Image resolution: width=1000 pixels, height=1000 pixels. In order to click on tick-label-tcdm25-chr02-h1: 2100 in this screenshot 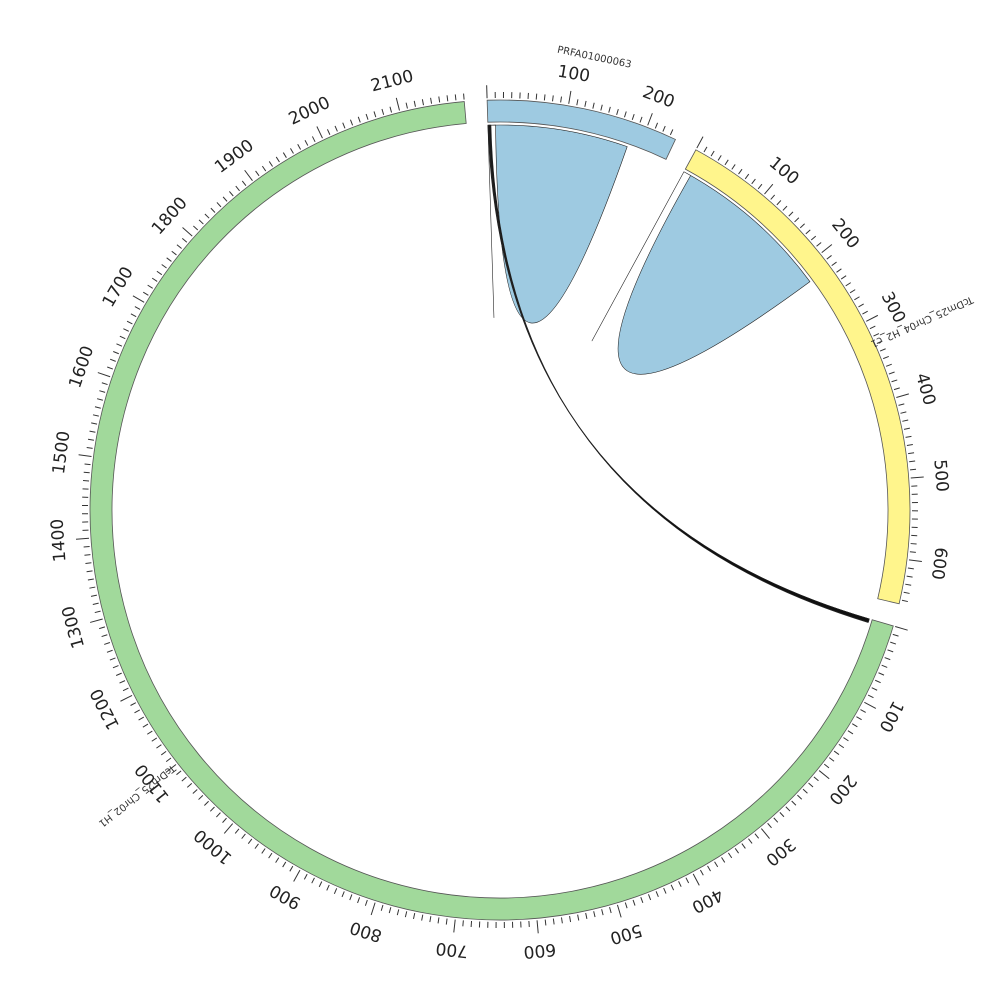, I will do `click(392, 81)`.